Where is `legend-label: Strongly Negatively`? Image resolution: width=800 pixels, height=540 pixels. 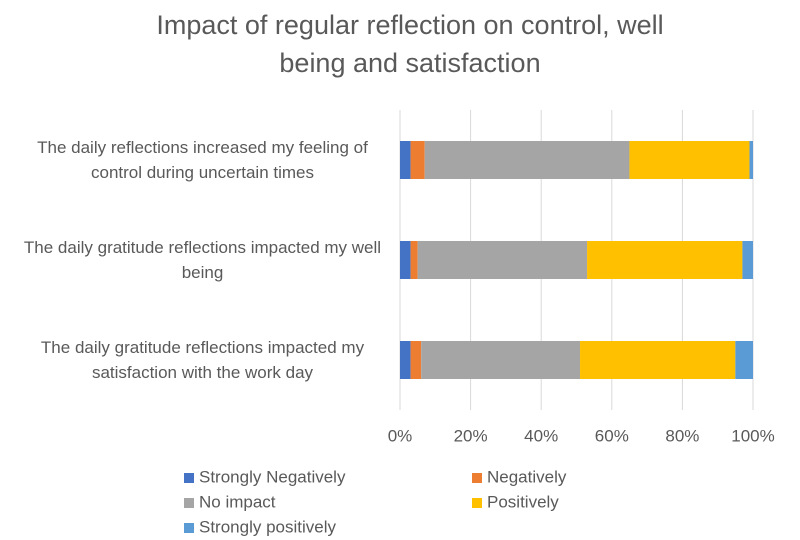 legend-label: Strongly Negatively is located at coordinates (272, 476).